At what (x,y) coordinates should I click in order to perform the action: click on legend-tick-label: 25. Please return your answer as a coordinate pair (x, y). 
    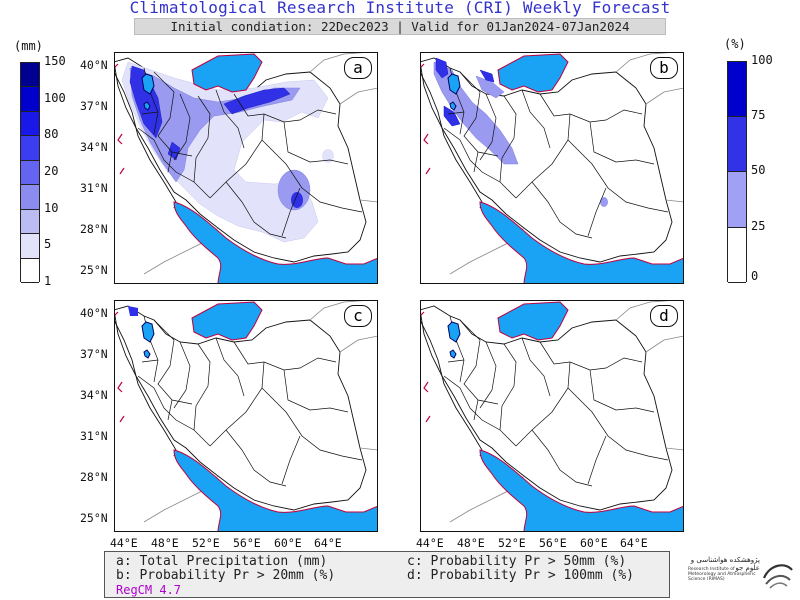
    Looking at the image, I should click on (758, 226).